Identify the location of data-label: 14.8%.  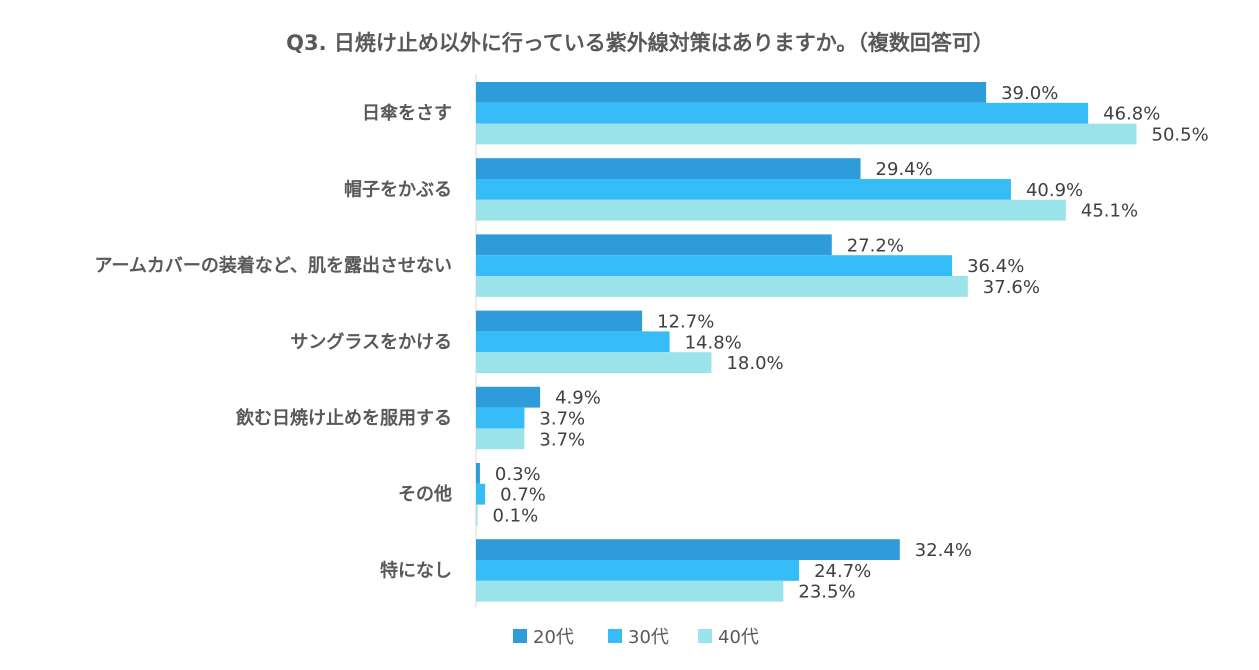
(713, 342).